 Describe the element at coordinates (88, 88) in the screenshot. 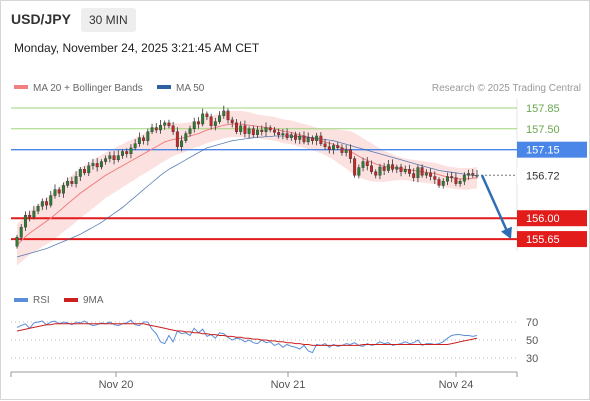

I see `legend-label-ma20: MA 20 + Bollinger Bands` at that location.